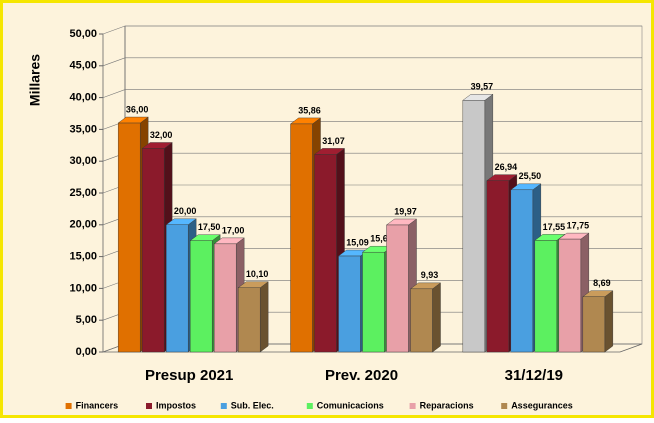  I want to click on data-label: 36,00, so click(137, 109).